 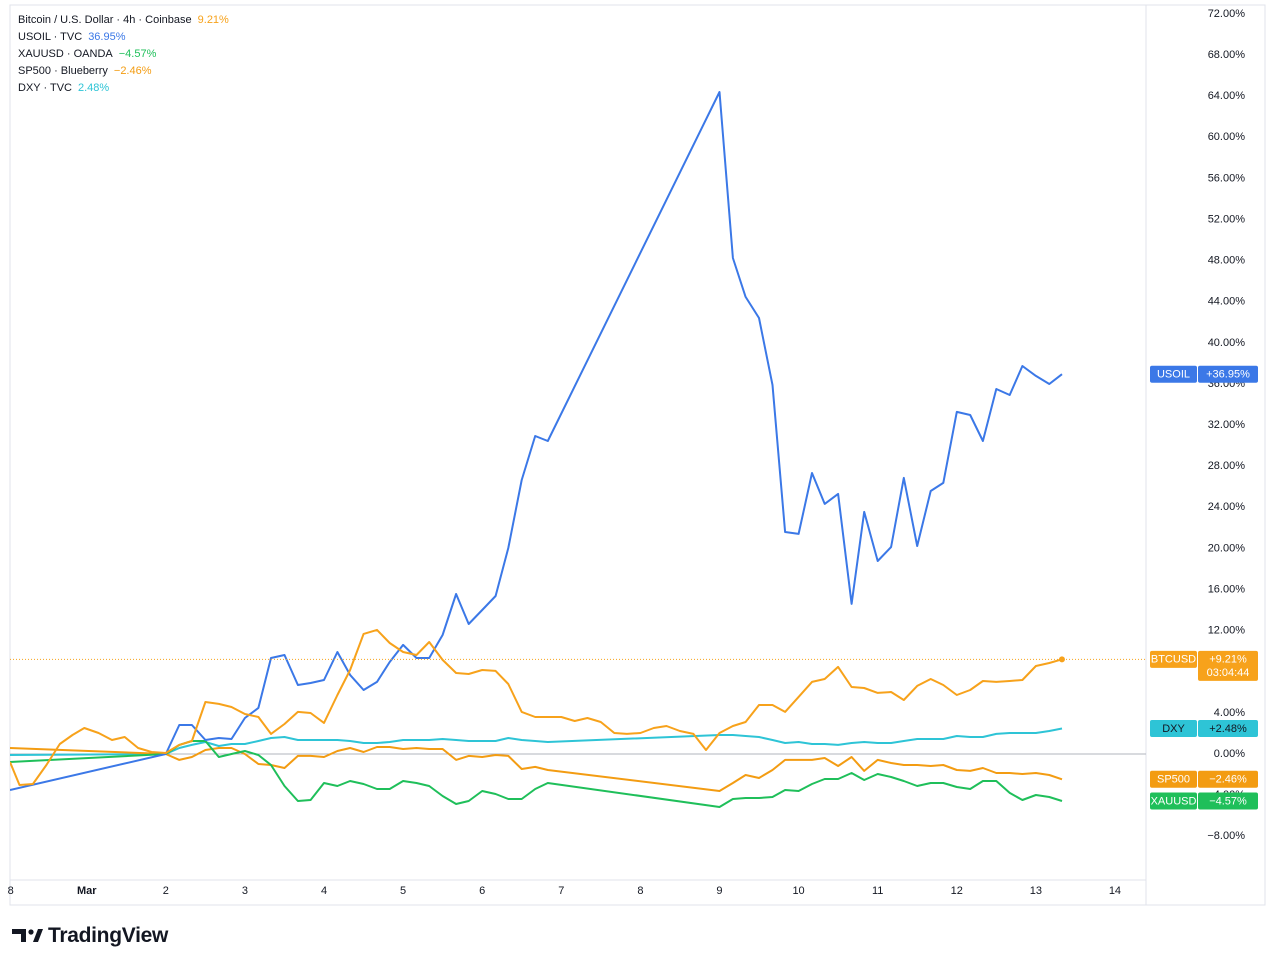 What do you see at coordinates (1227, 548) in the screenshot?
I see `y-tick-label: 20.00%` at bounding box center [1227, 548].